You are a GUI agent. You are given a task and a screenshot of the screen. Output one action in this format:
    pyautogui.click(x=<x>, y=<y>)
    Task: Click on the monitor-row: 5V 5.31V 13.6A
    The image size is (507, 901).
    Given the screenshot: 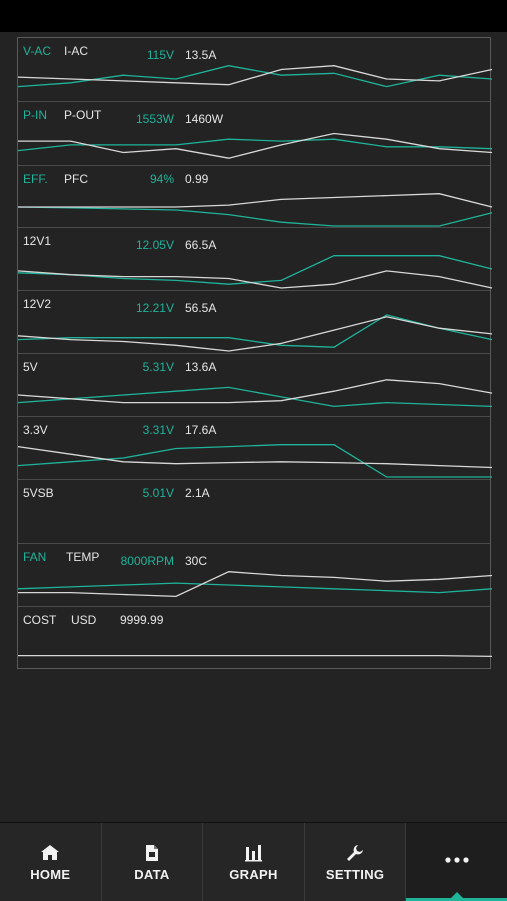 What is the action you would take?
    pyautogui.click(x=255, y=385)
    